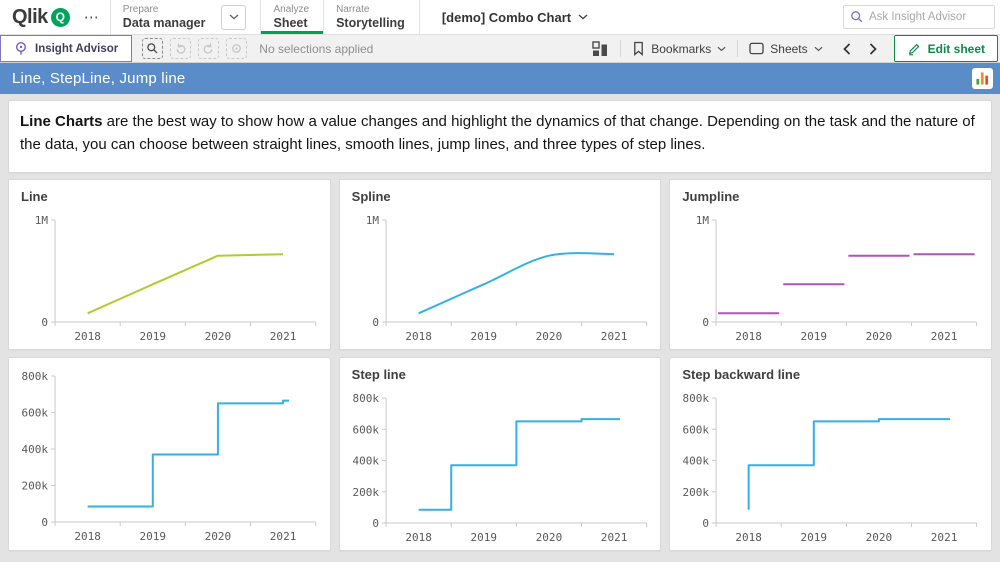 This screenshot has height=562, width=1000. What do you see at coordinates (929, 17) in the screenshot?
I see `search-input` at bounding box center [929, 17].